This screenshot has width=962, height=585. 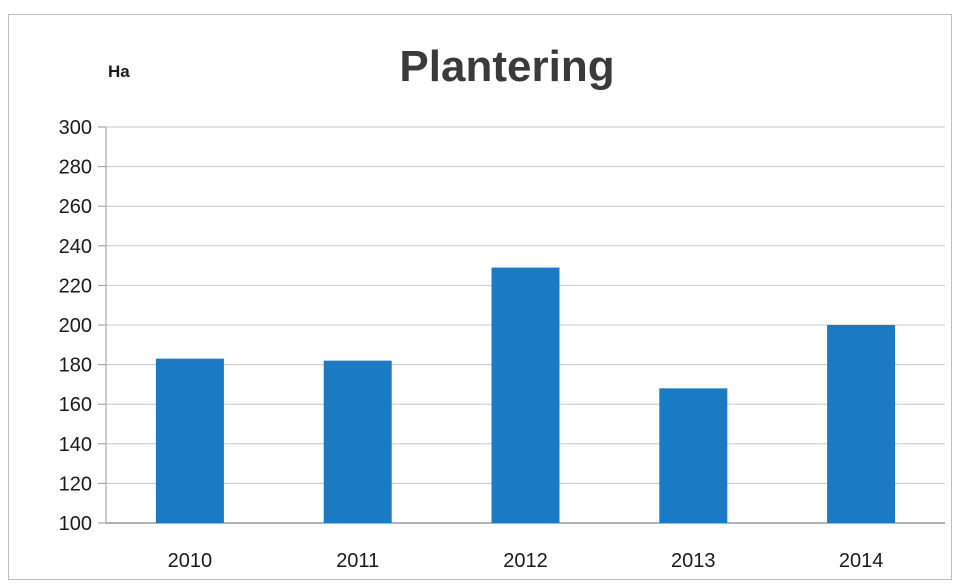 What do you see at coordinates (75, 366) in the screenshot?
I see `y-tick-label: 180` at bounding box center [75, 366].